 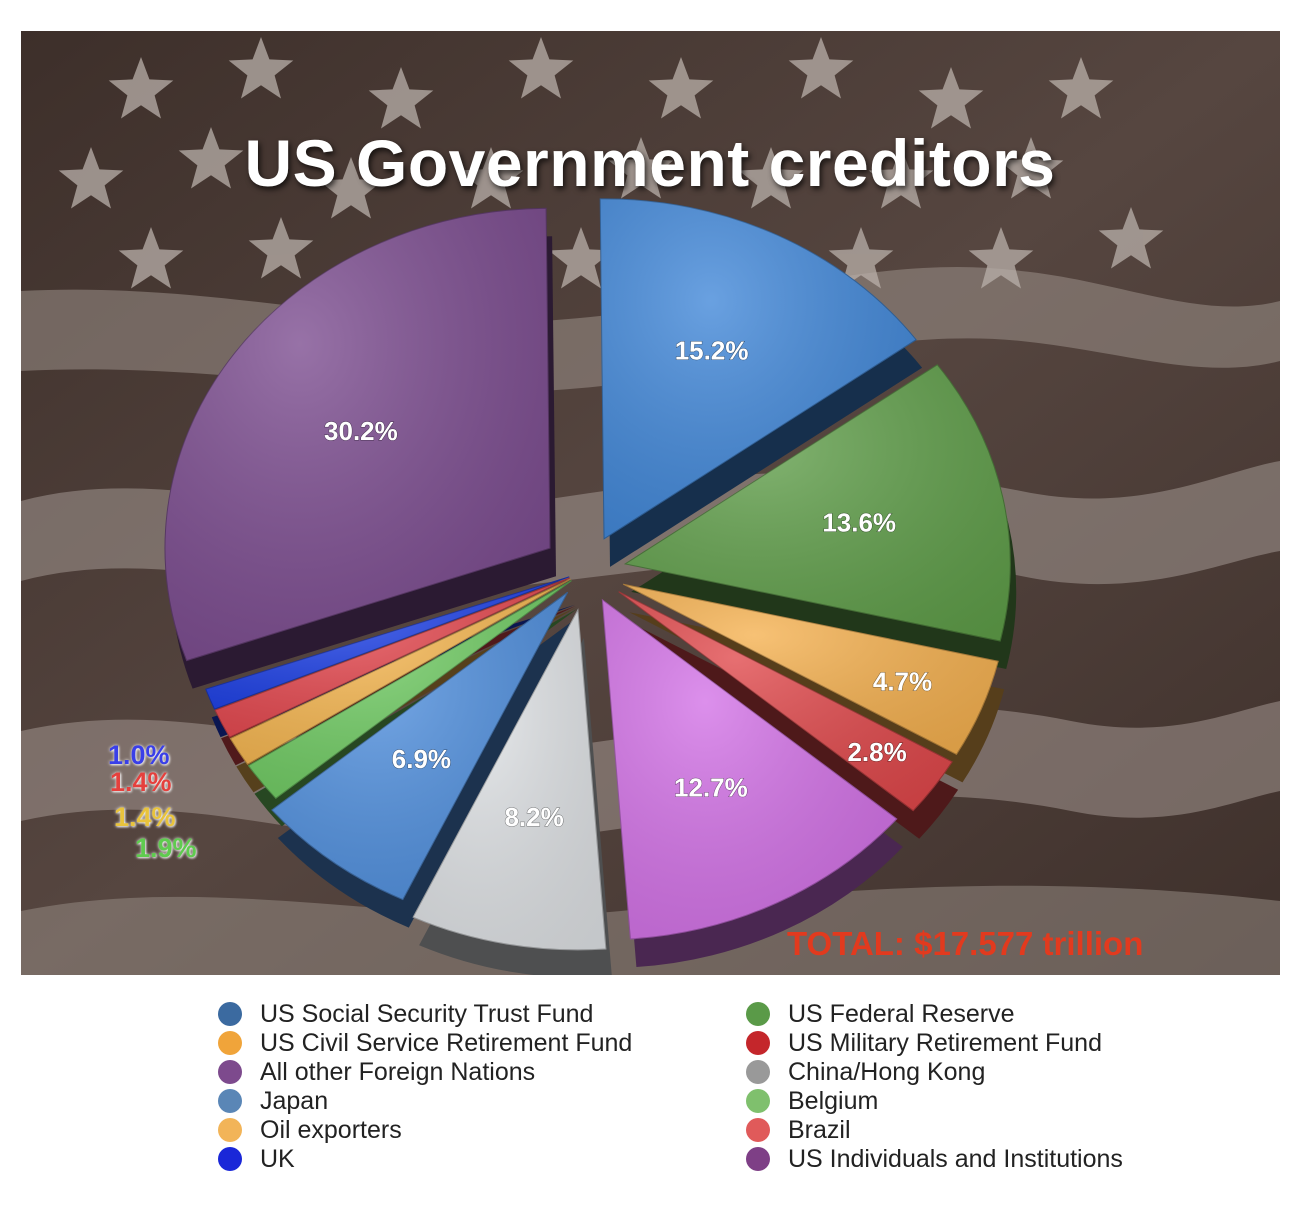 What do you see at coordinates (887, 1071) in the screenshot?
I see `legend-label: China/Hong Kong` at bounding box center [887, 1071].